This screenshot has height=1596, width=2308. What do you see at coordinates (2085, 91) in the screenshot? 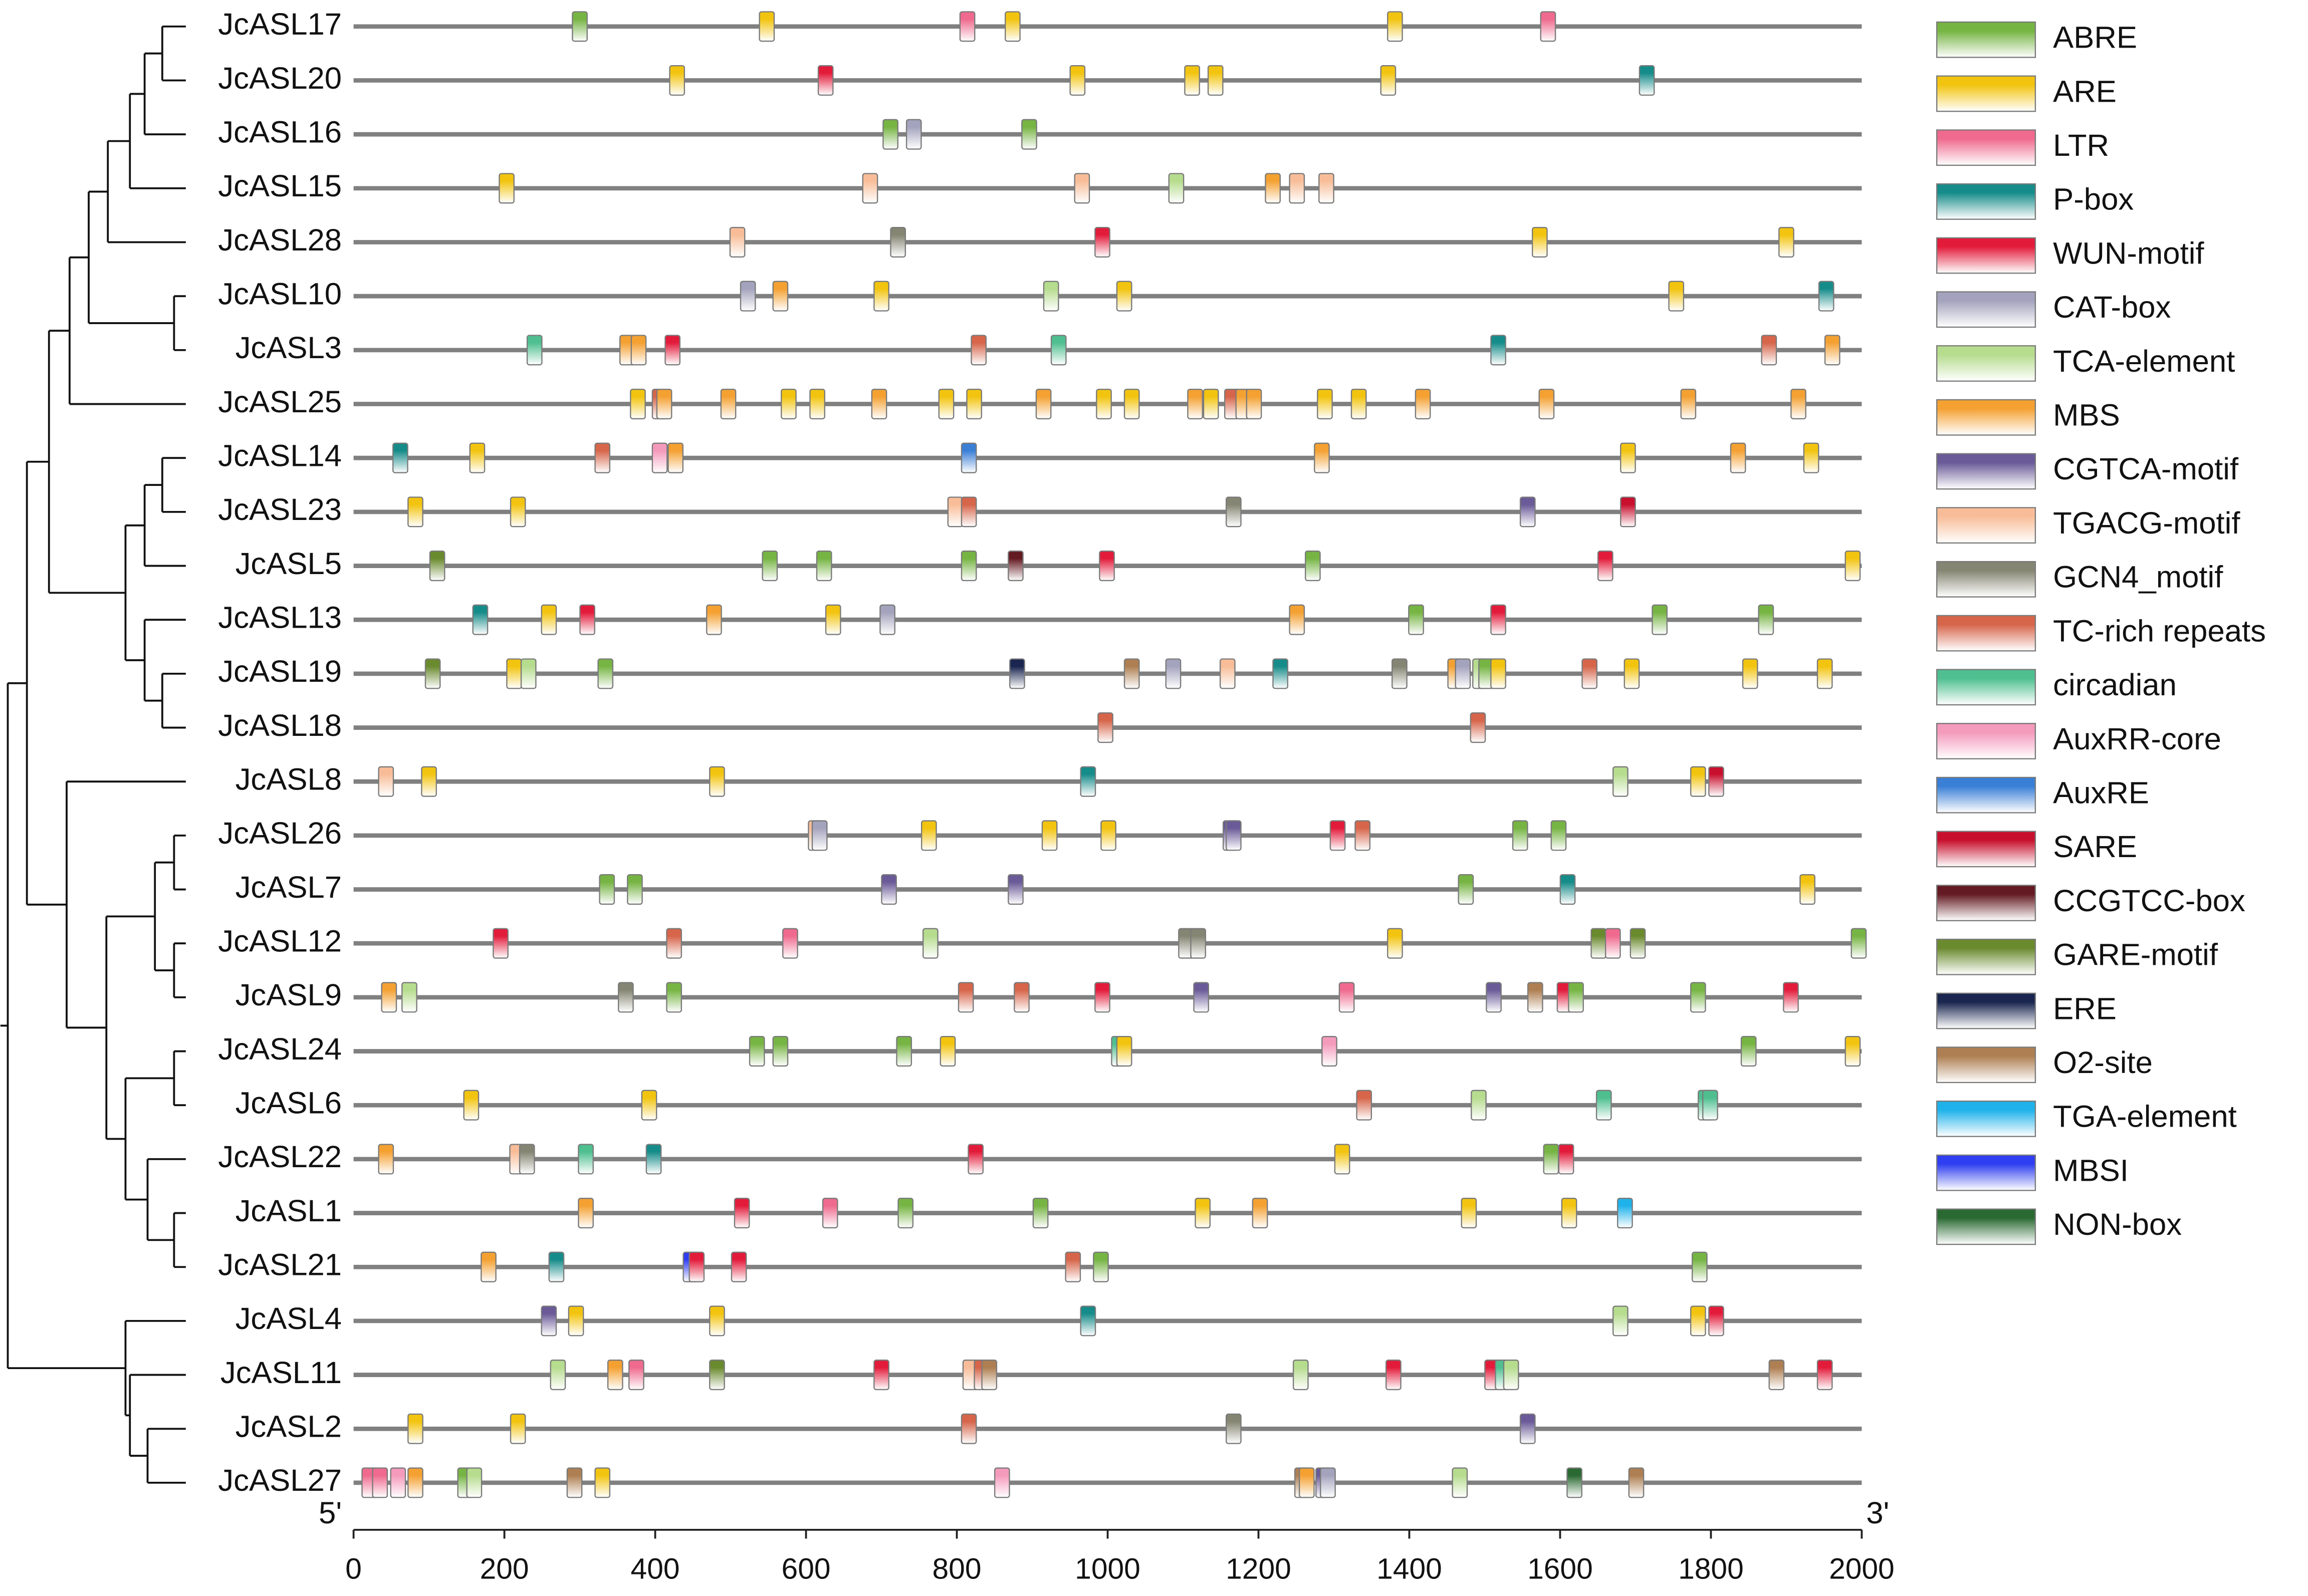
I see `legend-label: ARE` at bounding box center [2085, 91].